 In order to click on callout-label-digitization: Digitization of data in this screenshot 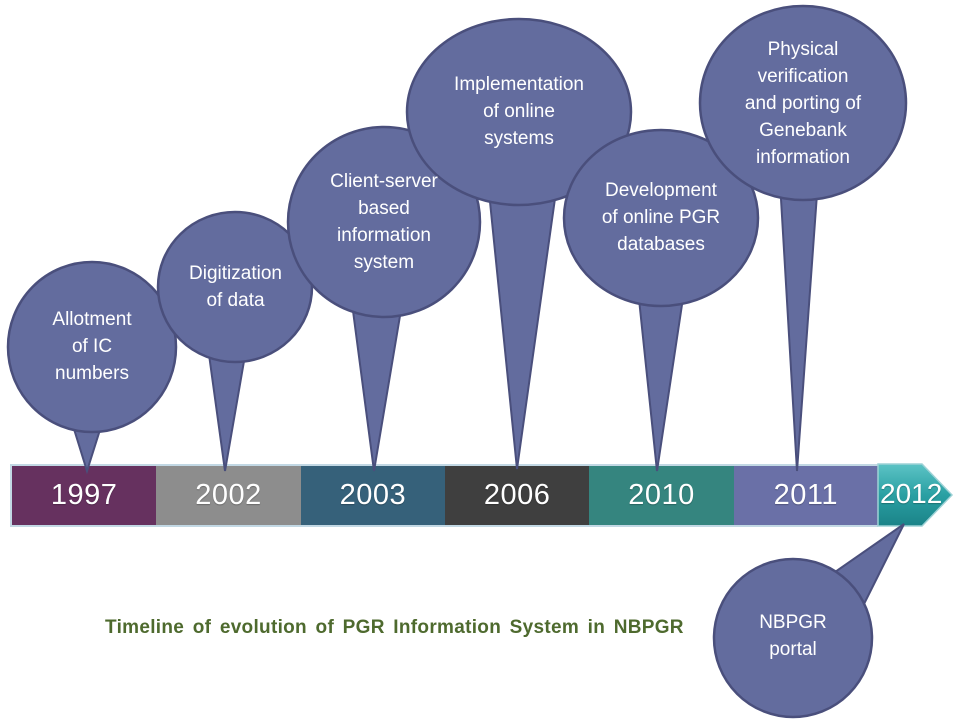, I will do `click(235, 287)`.